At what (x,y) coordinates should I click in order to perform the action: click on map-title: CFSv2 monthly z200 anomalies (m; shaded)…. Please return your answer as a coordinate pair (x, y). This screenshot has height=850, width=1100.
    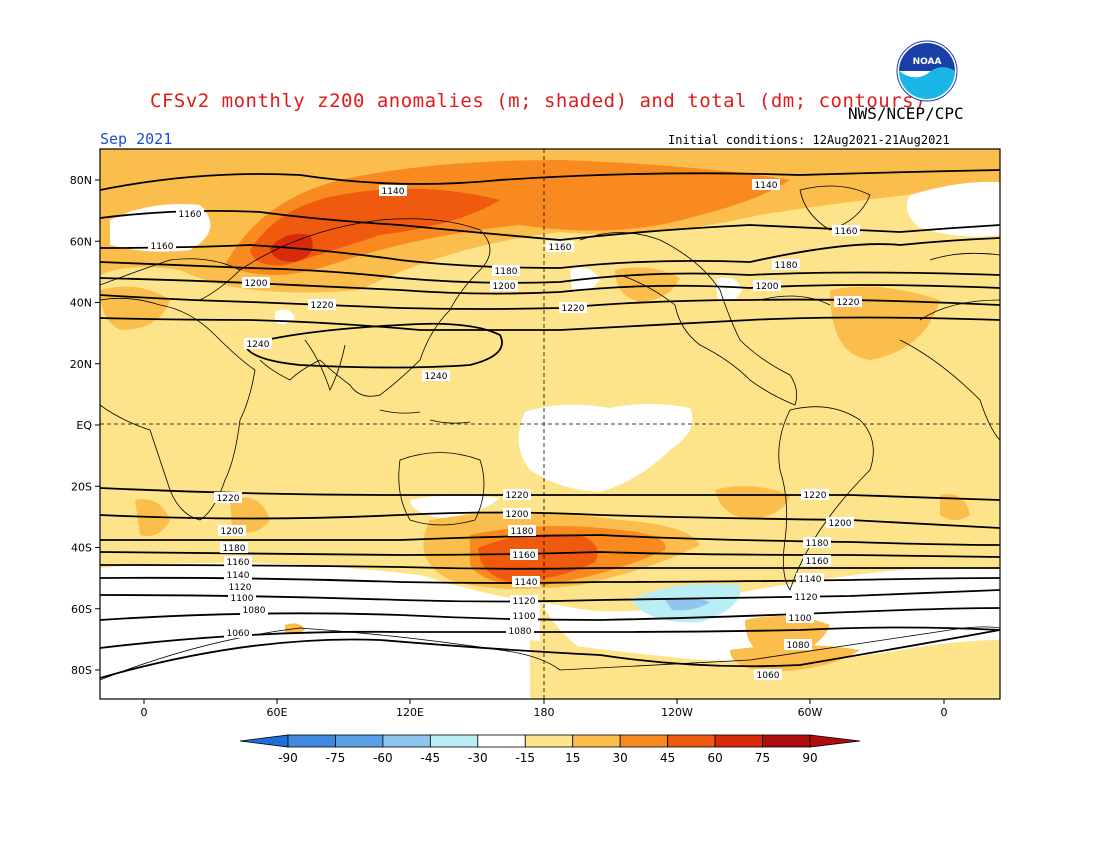
    Looking at the image, I should click on (538, 101).